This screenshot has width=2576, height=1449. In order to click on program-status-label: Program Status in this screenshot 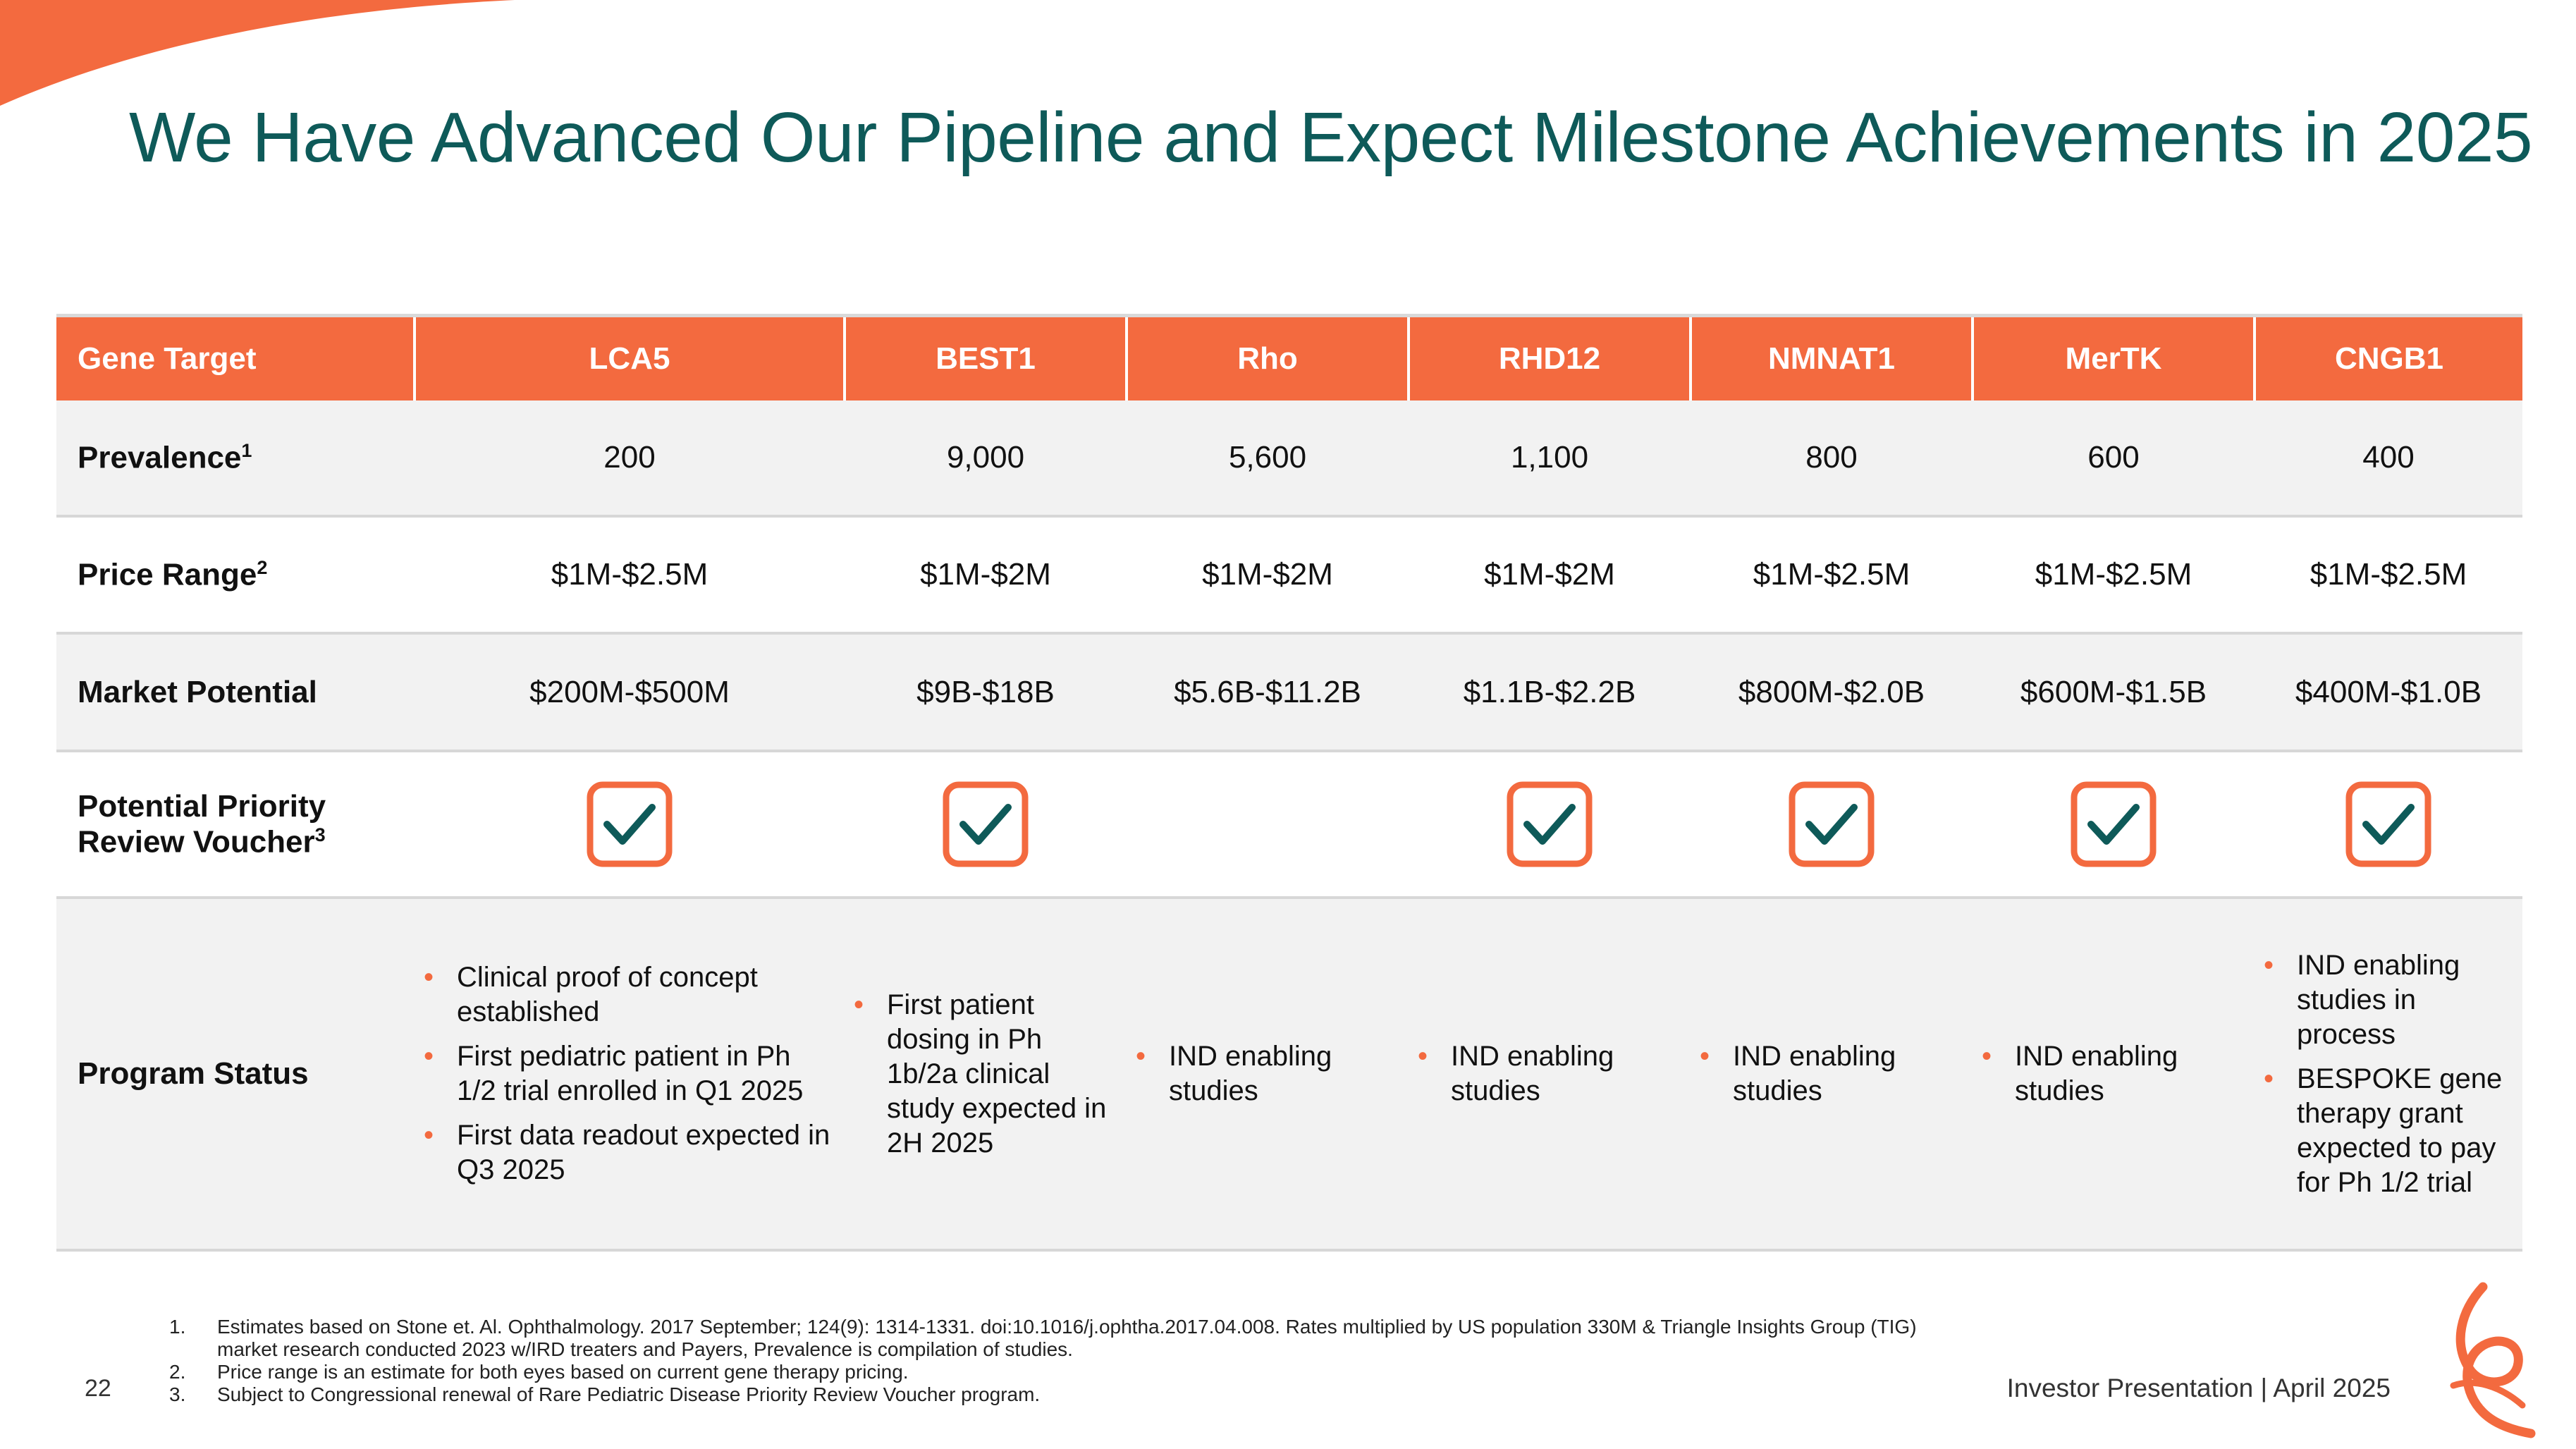, I will do `click(235, 1075)`.